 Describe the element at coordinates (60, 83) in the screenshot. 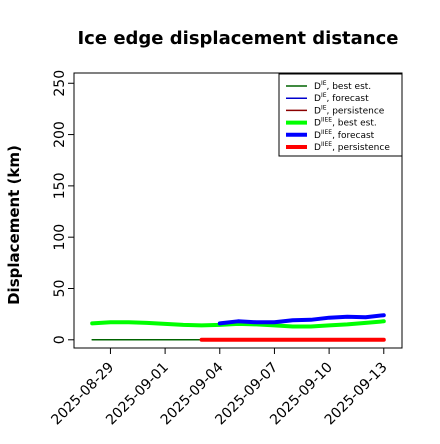

I see `y-tick-label: 250` at that location.